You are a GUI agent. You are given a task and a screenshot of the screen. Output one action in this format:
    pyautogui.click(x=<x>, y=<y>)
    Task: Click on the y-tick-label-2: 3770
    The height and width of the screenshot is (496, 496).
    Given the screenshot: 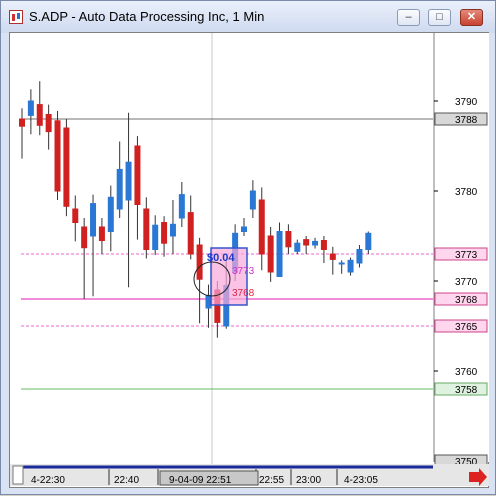 What is the action you would take?
    pyautogui.click(x=466, y=282)
    